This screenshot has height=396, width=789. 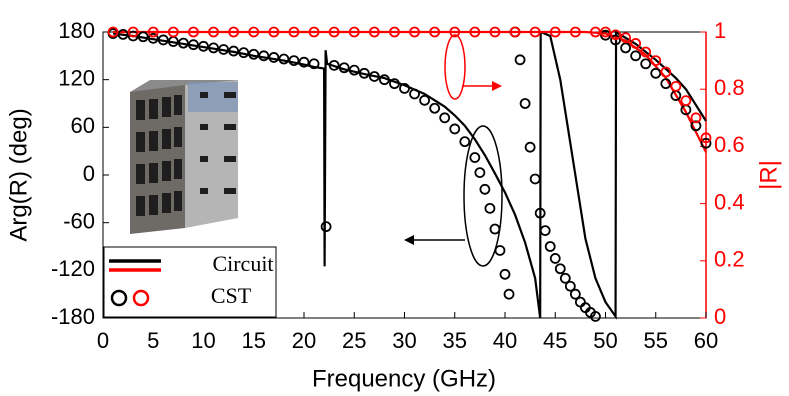 I want to click on y-axis-label: Arg(R) (deg), so click(x=18, y=174).